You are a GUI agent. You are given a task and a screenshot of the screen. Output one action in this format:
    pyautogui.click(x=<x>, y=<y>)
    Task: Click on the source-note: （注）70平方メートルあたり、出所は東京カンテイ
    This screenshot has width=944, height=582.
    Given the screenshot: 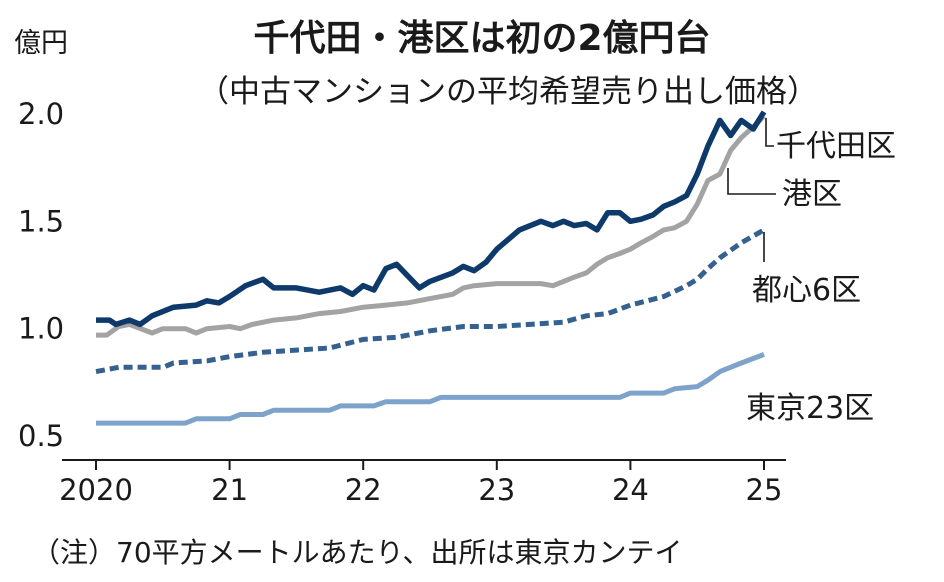 What is the action you would take?
    pyautogui.click(x=357, y=552)
    